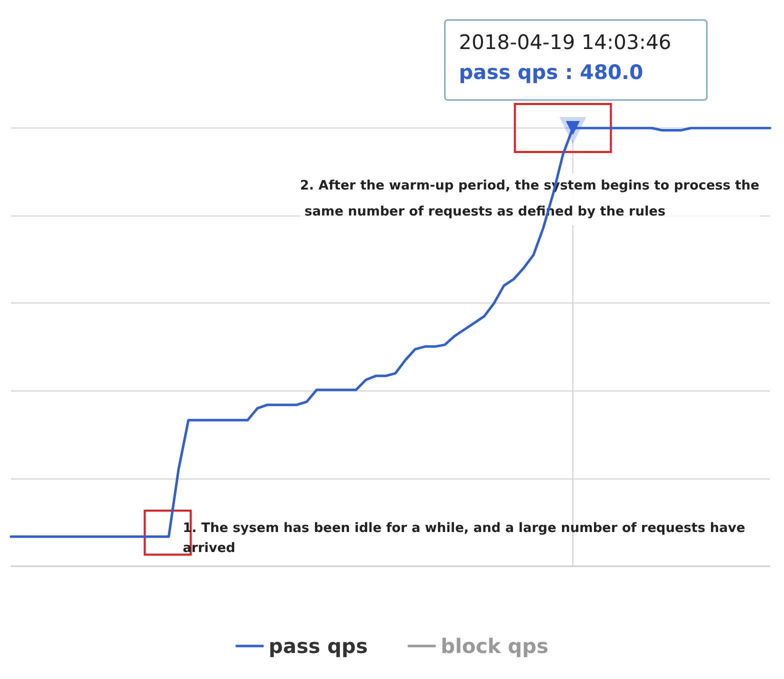 Image resolution: width=784 pixels, height=679 pixels. What do you see at coordinates (318, 646) in the screenshot?
I see `legend-label: pass qps` at bounding box center [318, 646].